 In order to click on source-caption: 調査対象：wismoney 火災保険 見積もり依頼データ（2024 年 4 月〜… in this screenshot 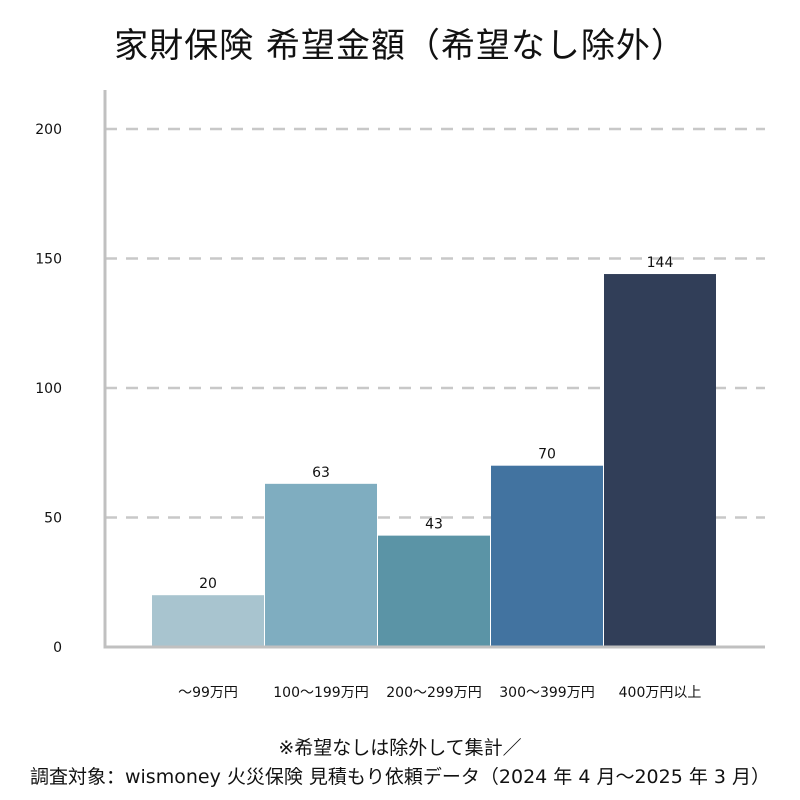, I will do `click(400, 777)`.